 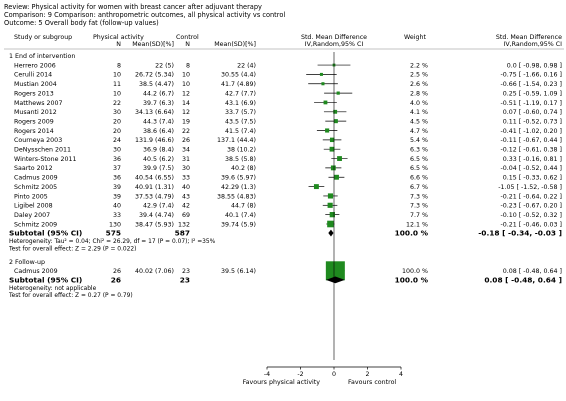 What do you see at coordinates (534, 65) in the screenshot?
I see `study-ci-text: 0.0 [ -0.98, 0.98 ]` at bounding box center [534, 65].